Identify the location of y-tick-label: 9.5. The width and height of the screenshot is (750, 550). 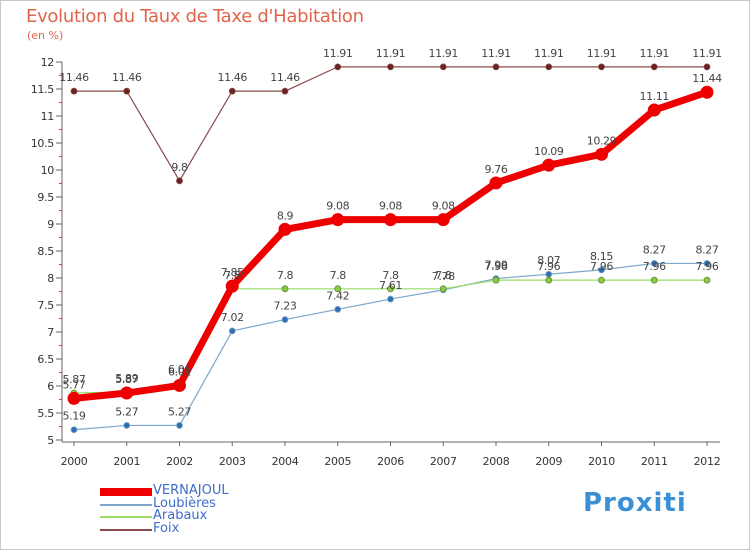
(45, 197).